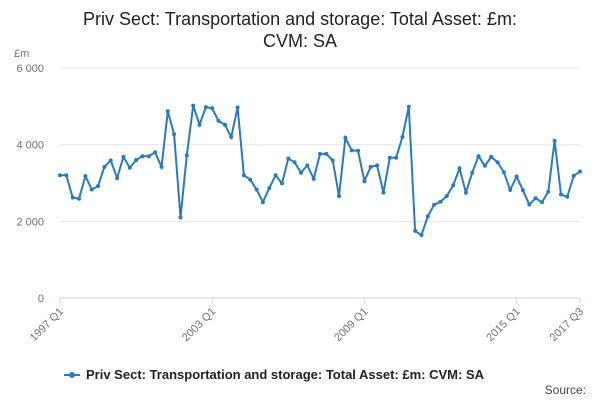  I want to click on x-tick-label: 2003 Q1, so click(199, 325).